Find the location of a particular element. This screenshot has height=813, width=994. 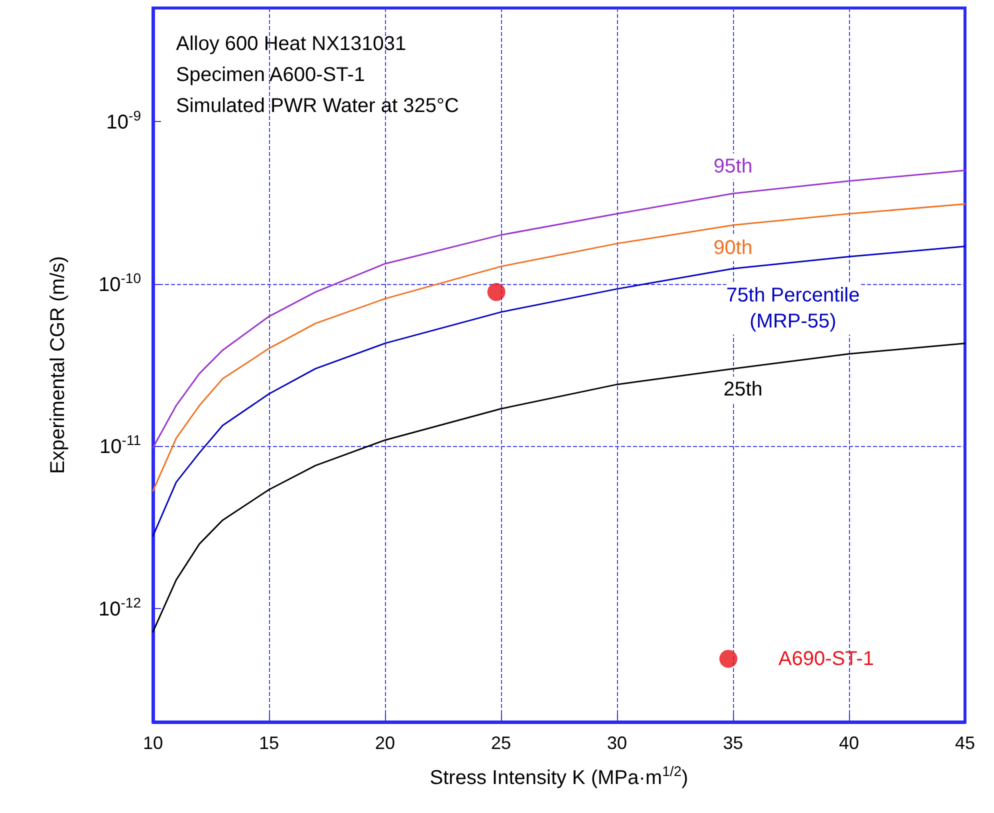

x-tick-label: 35 is located at coordinates (733, 743).